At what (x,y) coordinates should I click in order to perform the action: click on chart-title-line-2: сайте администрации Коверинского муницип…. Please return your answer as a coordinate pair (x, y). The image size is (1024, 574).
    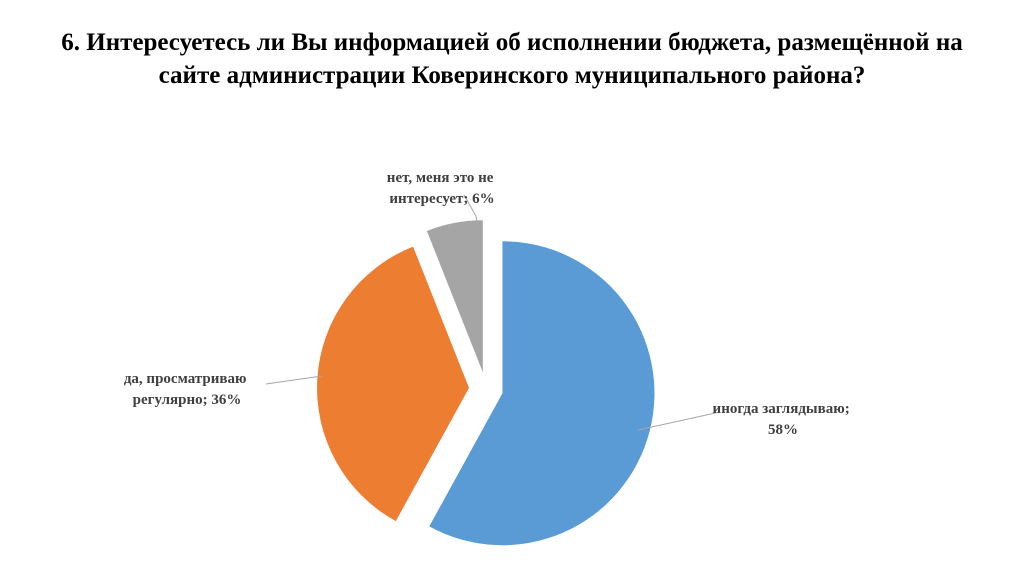
    Looking at the image, I should click on (512, 75).